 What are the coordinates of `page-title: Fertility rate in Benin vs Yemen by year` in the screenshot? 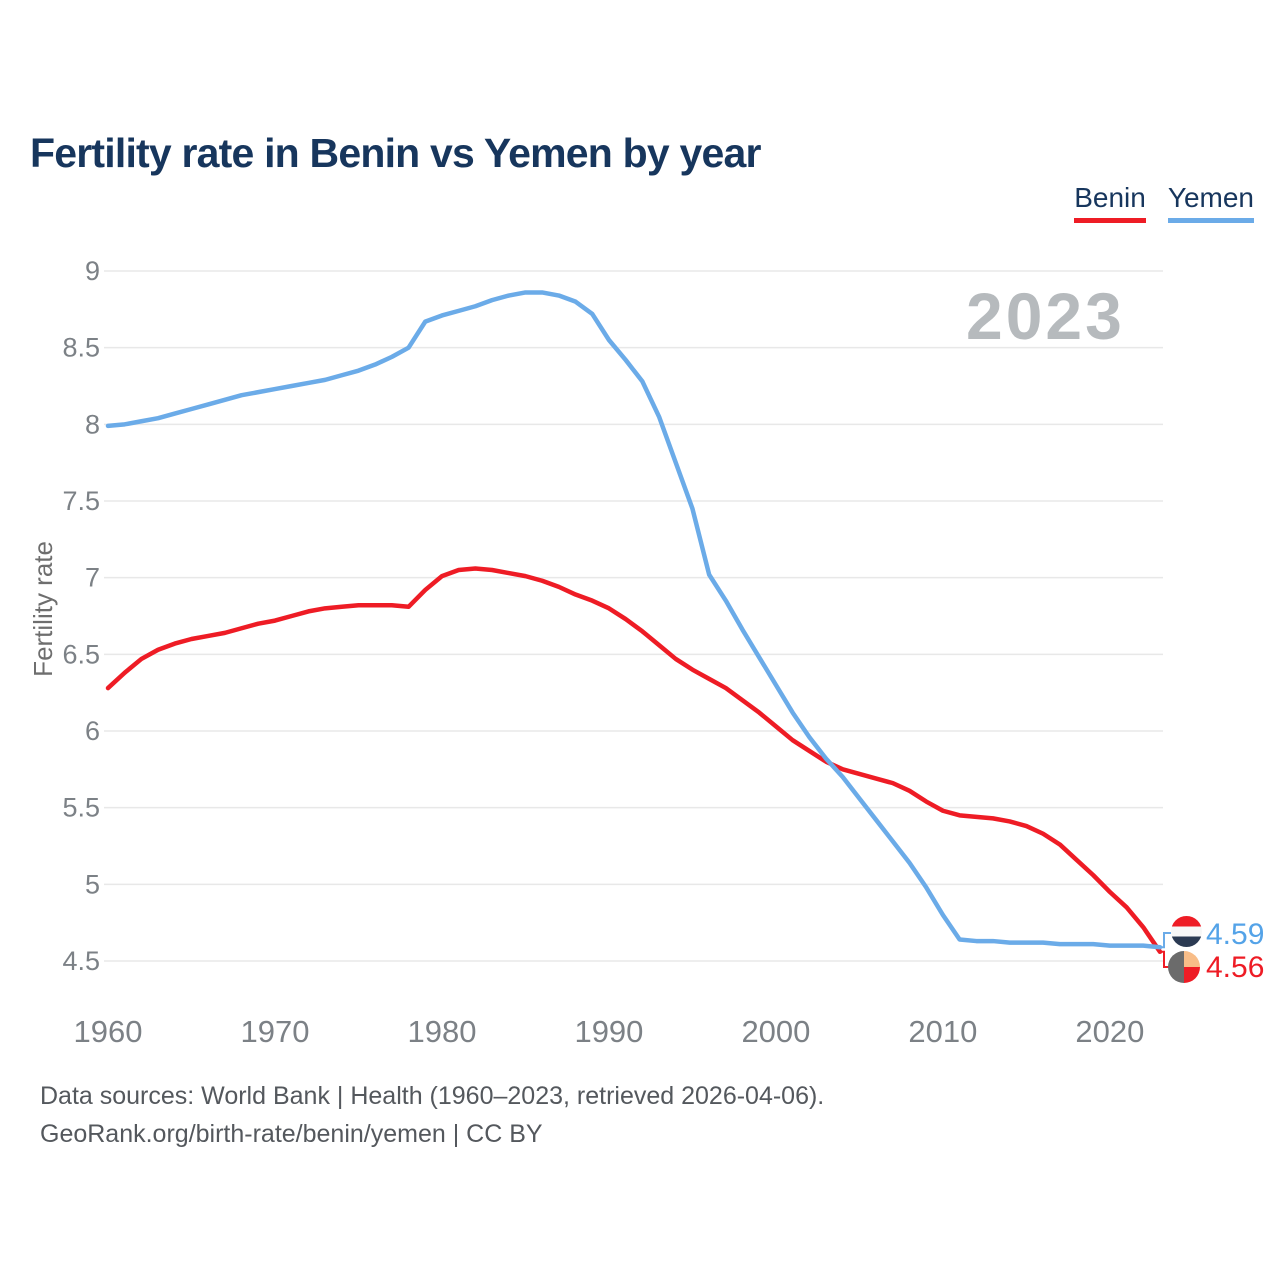 It's located at (395, 153).